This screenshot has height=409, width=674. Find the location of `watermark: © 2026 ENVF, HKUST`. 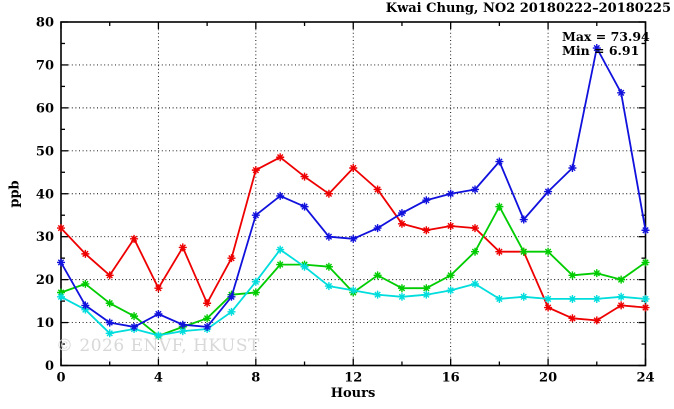

watermark: © 2026 ENVF, HKUST is located at coordinates (158, 346).